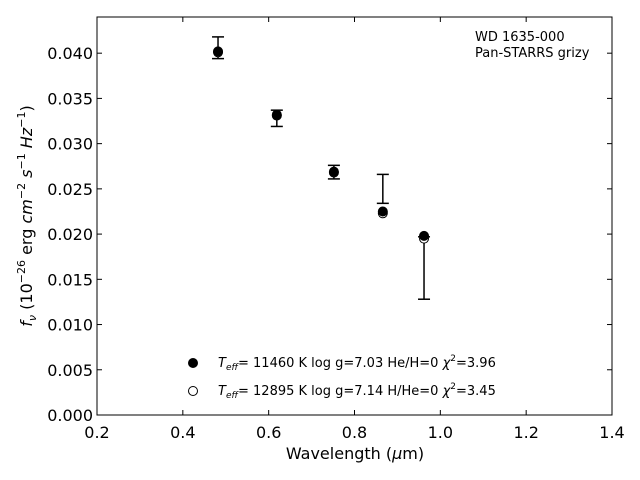 This screenshot has width=640, height=480. What do you see at coordinates (355, 453) in the screenshot?
I see `x-axis-label: Wavelength (μm)` at bounding box center [355, 453].